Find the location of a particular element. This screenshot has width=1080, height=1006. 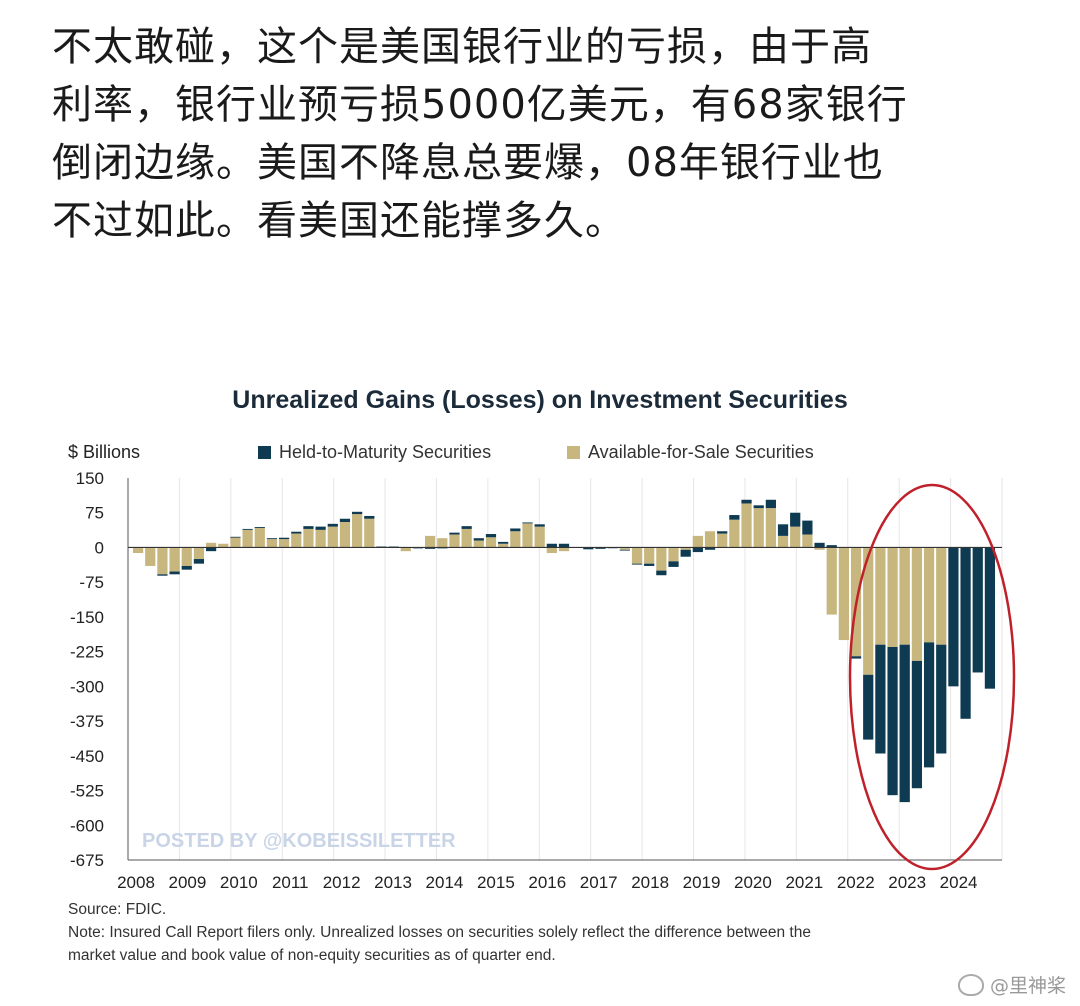

weibo-icon is located at coordinates (970, 984).